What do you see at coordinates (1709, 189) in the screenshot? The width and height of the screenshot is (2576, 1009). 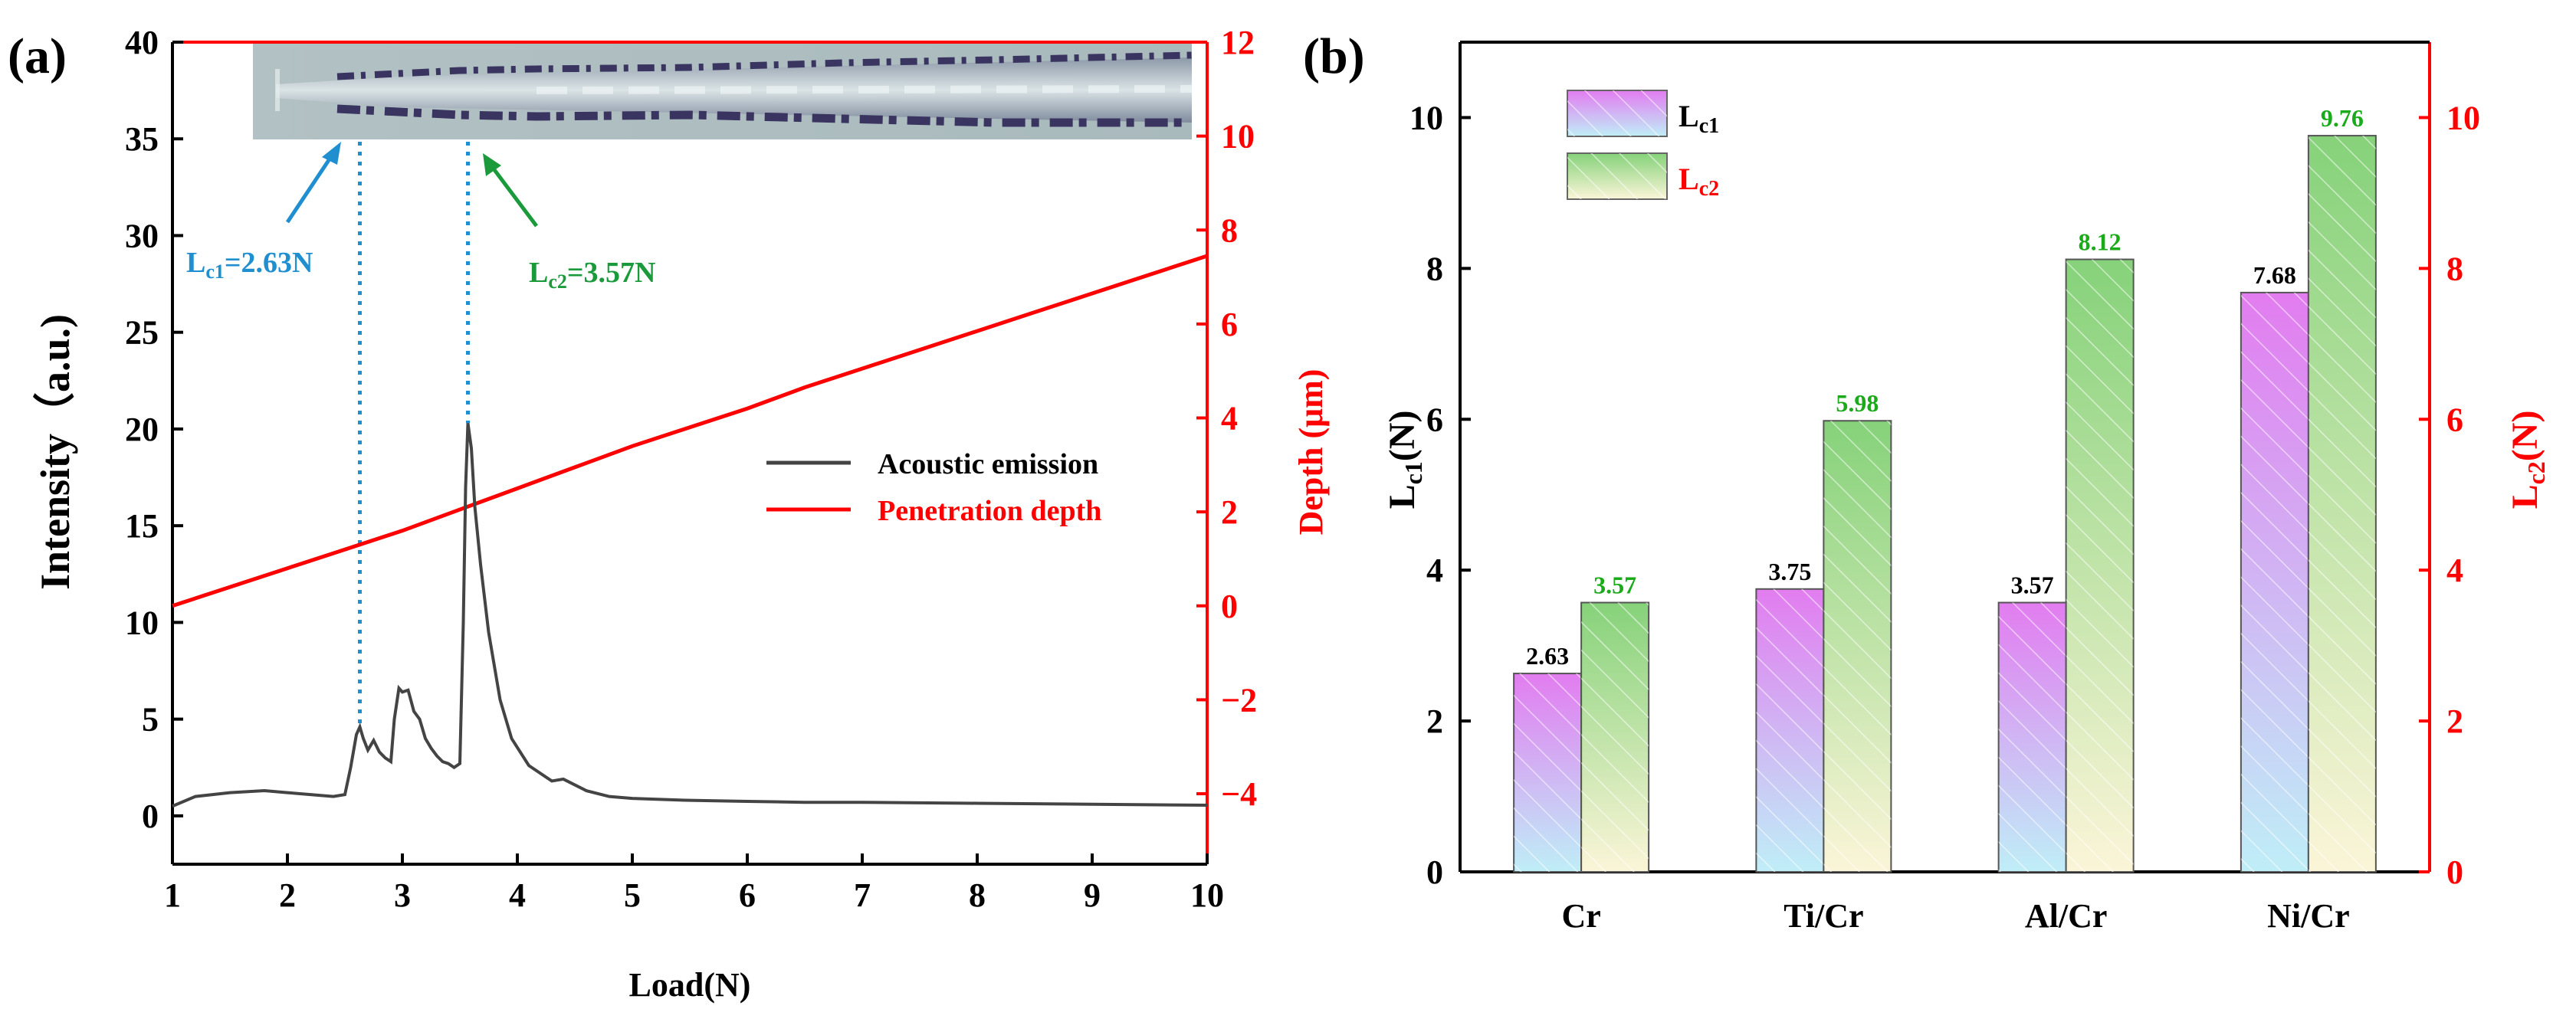 I see `legend-lc2-sub: c2` at bounding box center [1709, 189].